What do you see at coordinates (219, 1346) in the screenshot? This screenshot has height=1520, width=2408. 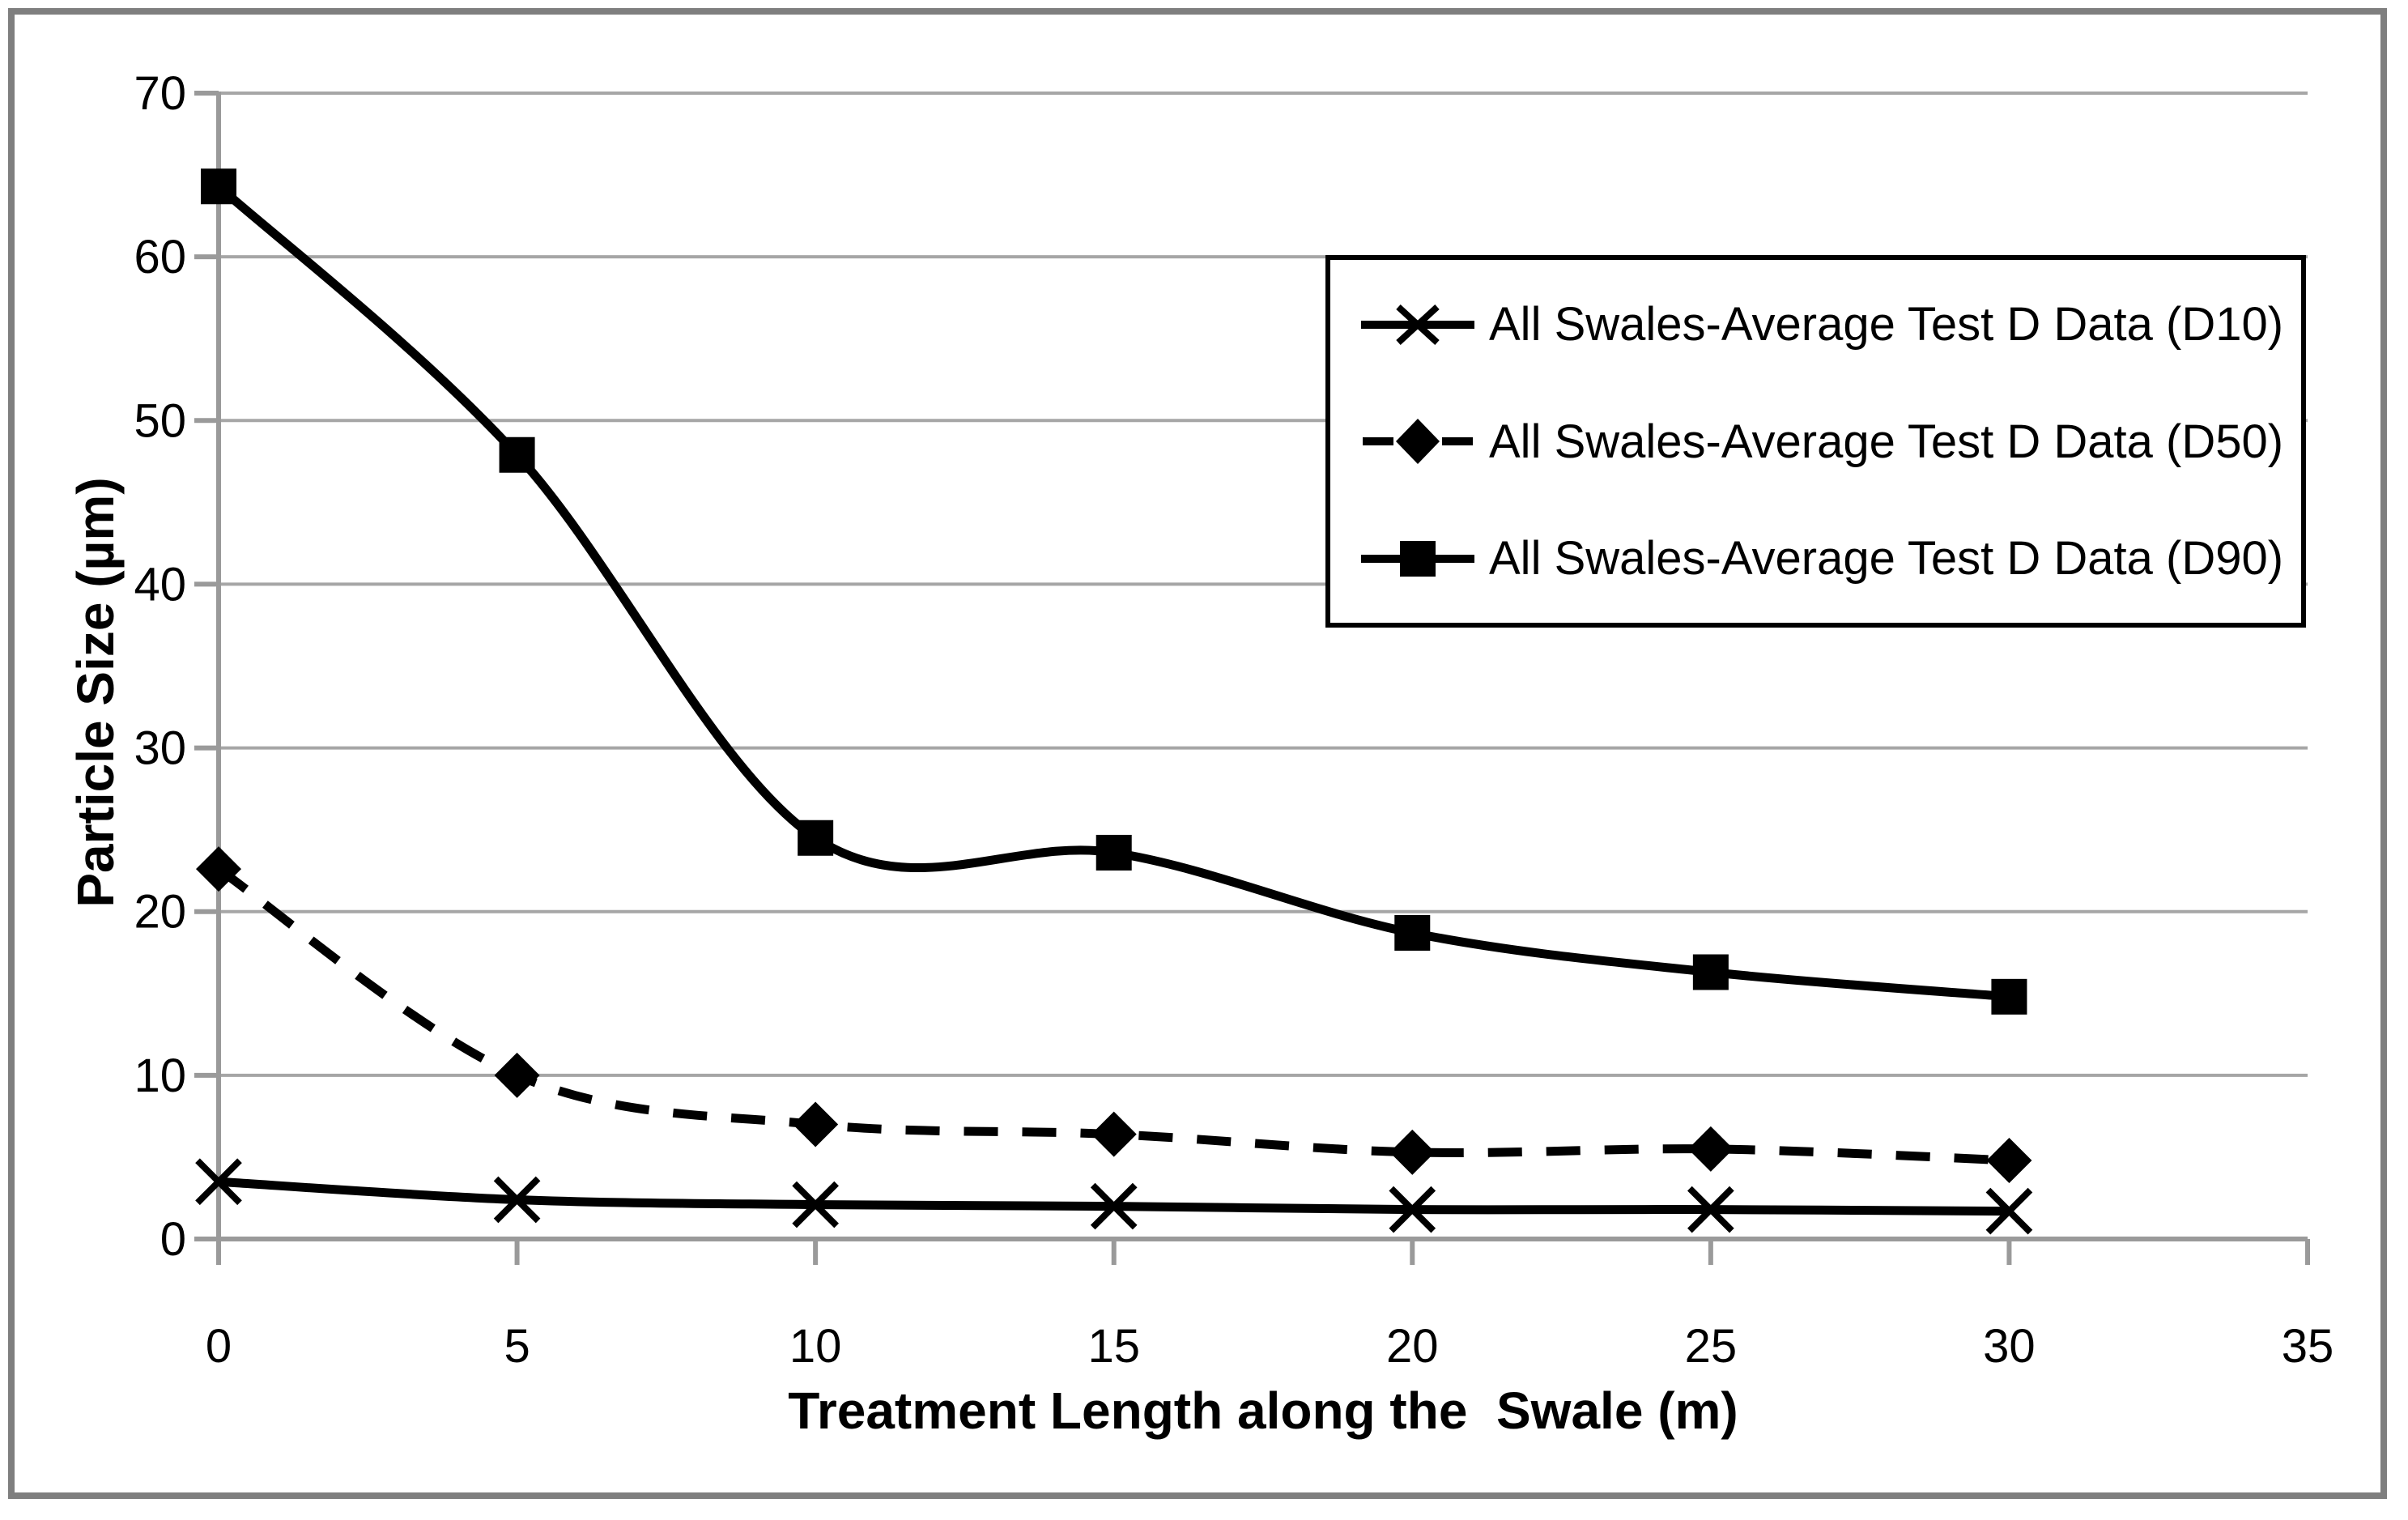 I see `x-tick-label: 0` at bounding box center [219, 1346].